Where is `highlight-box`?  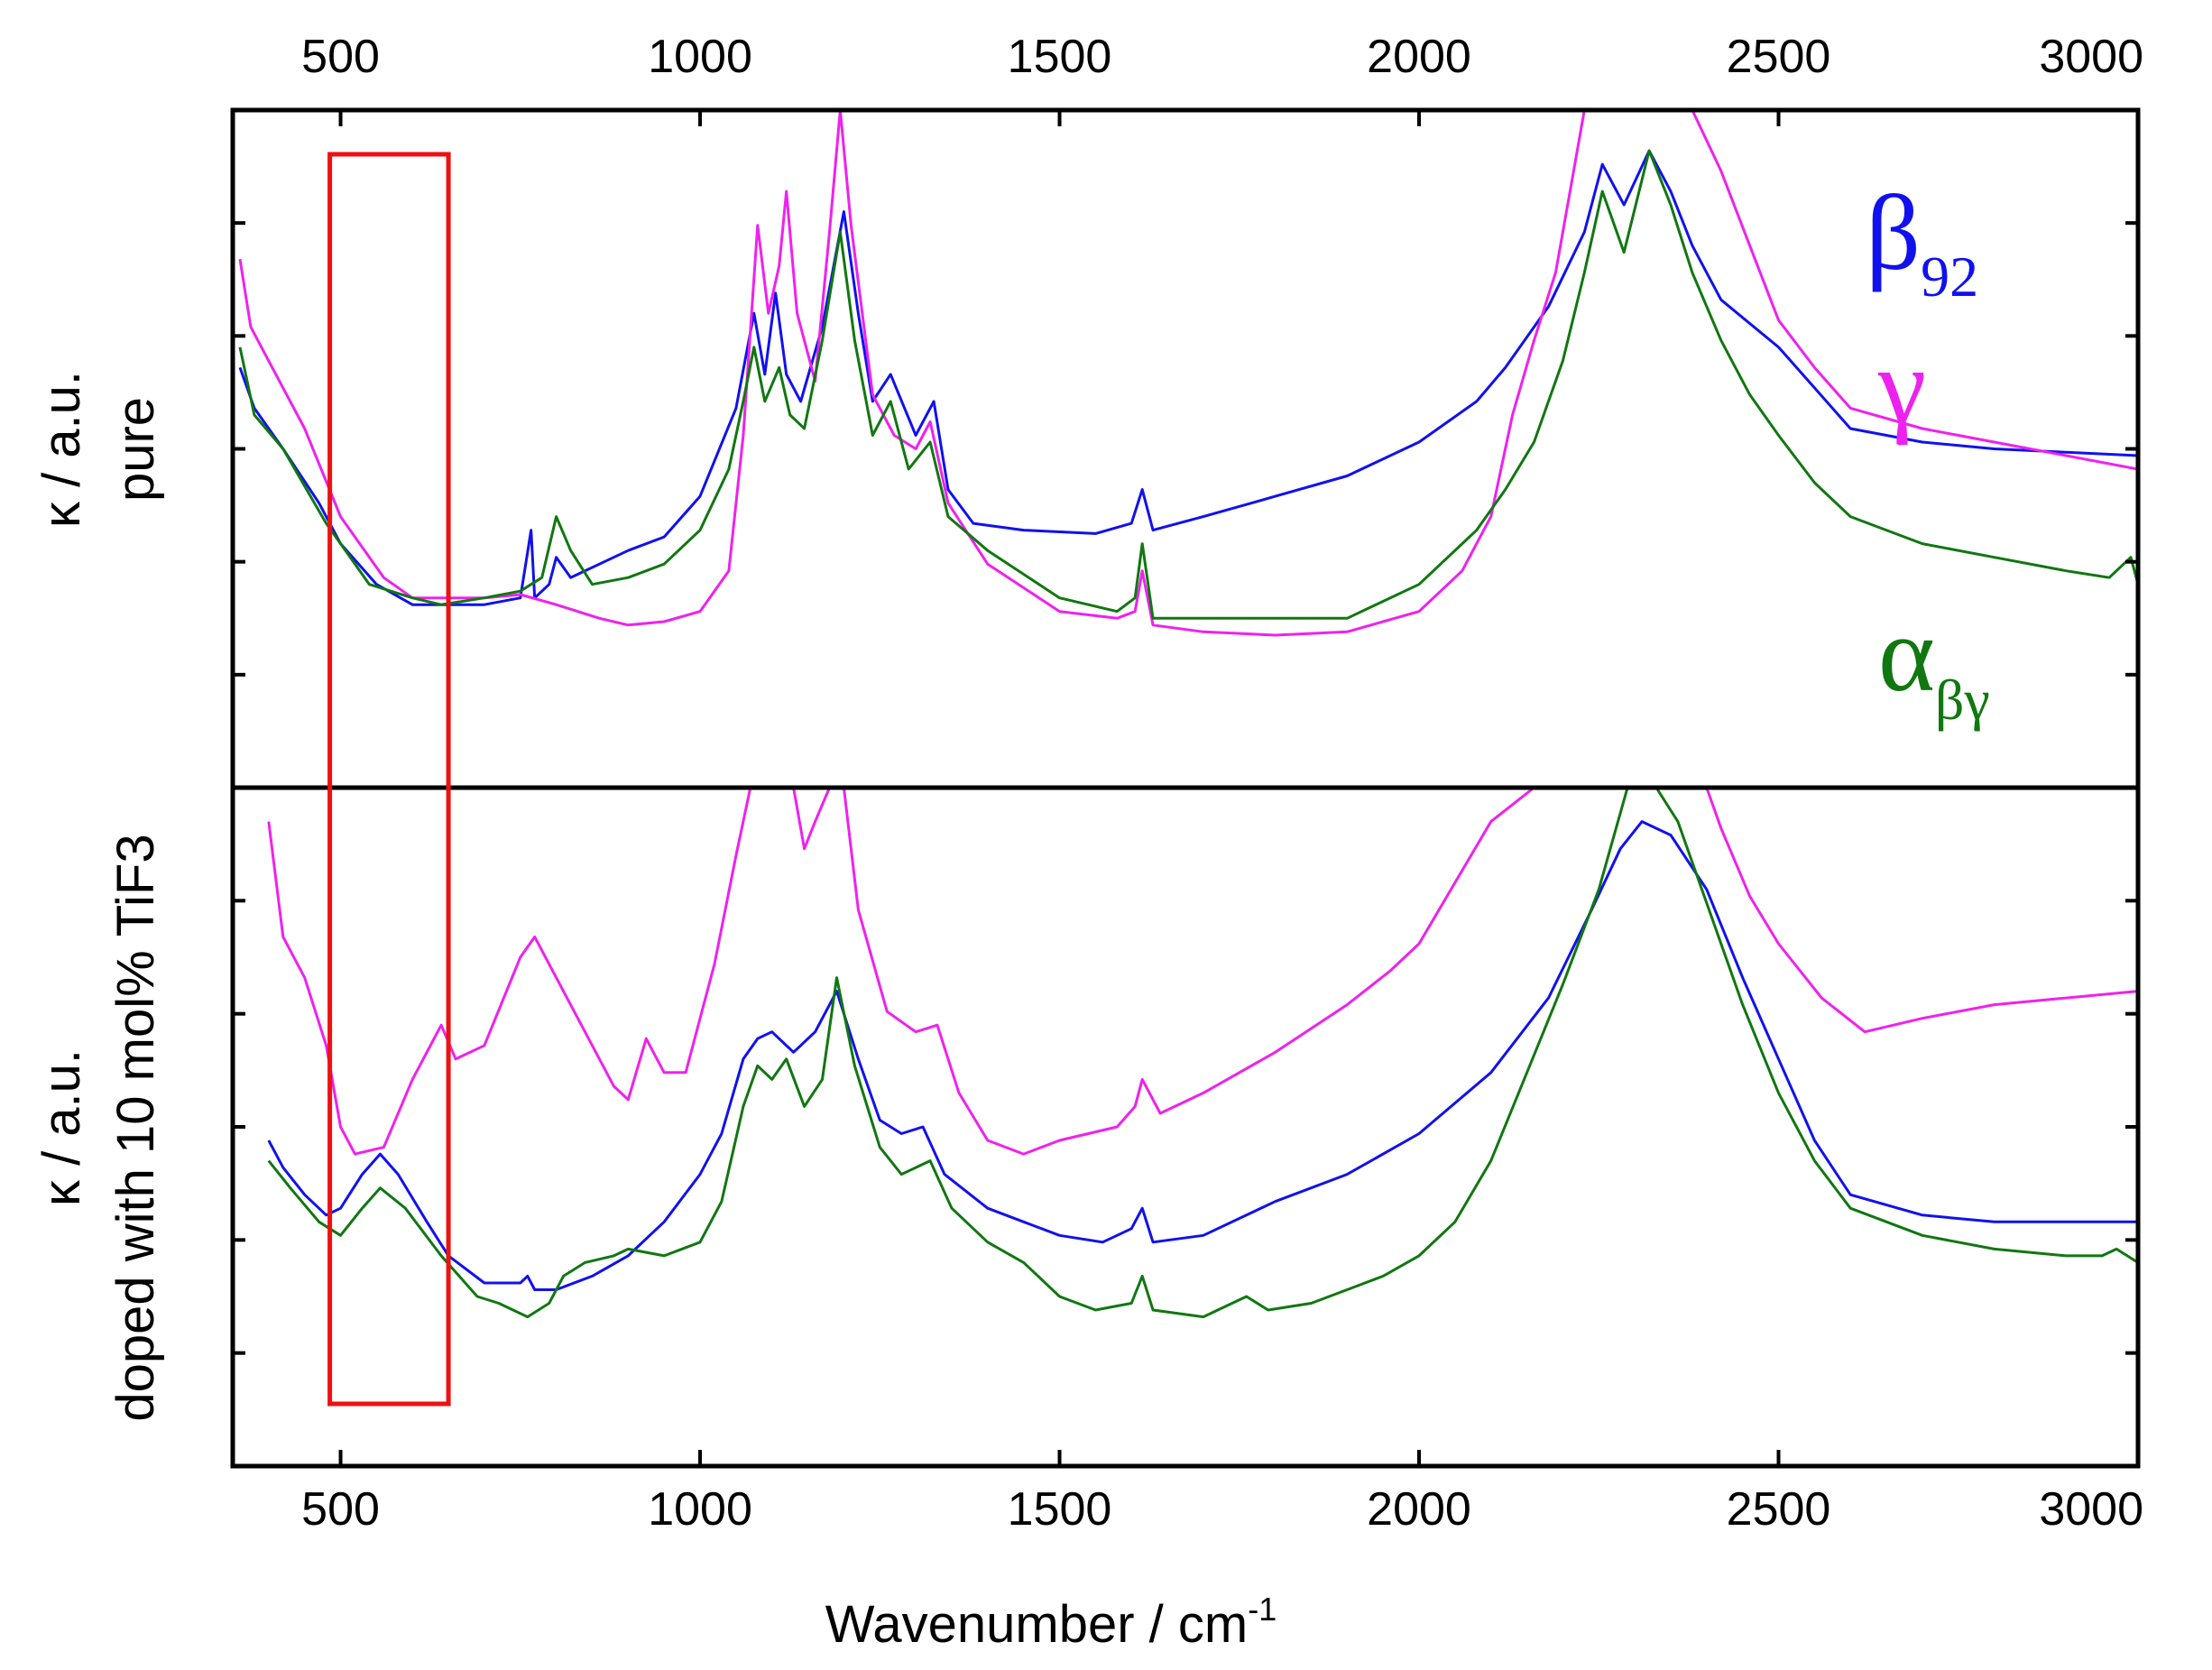 highlight-box is located at coordinates (389, 780).